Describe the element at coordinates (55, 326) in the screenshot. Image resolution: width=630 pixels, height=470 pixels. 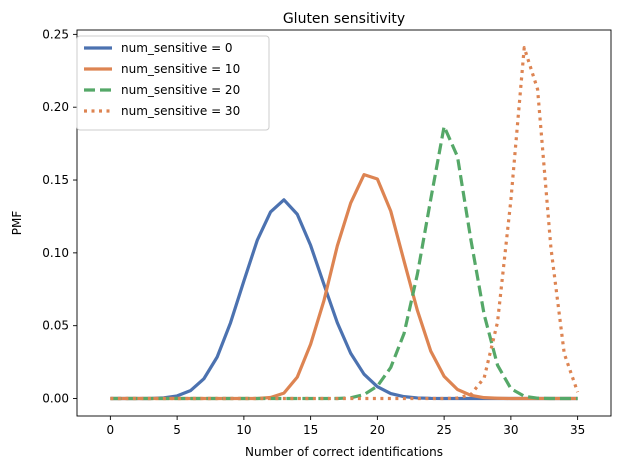
I see `y-tick-label: 0.05` at that location.